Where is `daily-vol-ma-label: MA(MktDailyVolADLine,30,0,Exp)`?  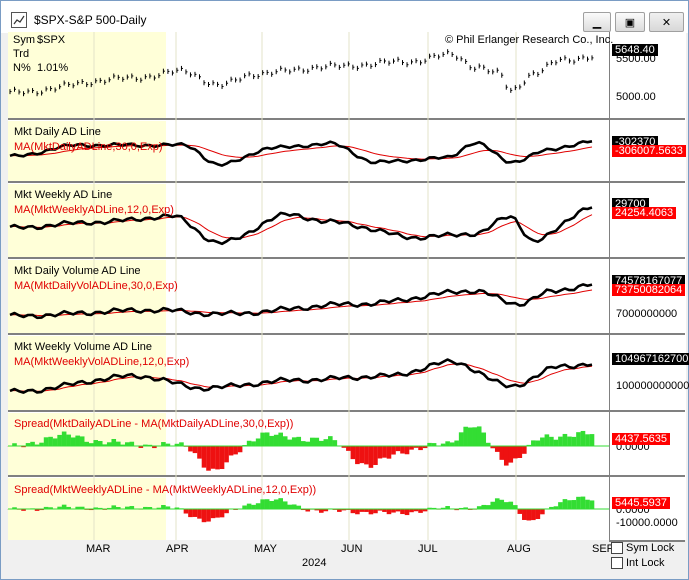
daily-vol-ma-label: MA(MktDailyVolADLine,30,0,Exp) is located at coordinates (96, 286).